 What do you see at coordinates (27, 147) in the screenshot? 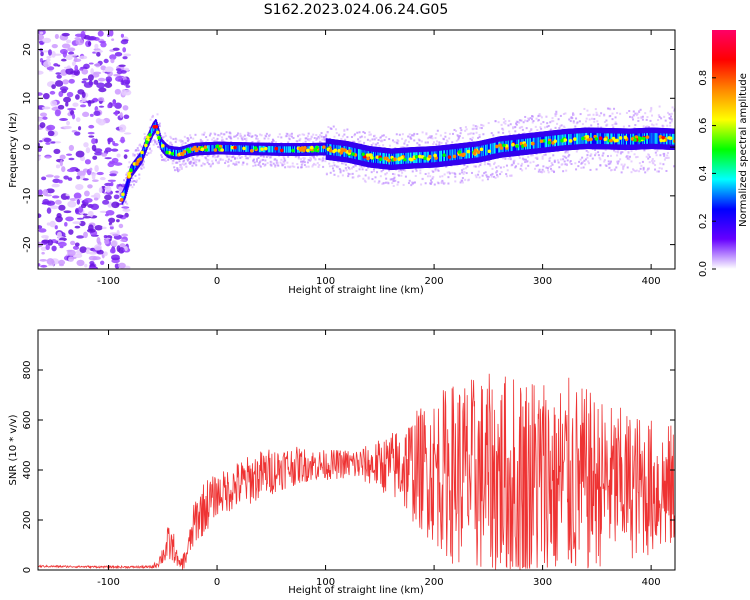
I see `spectrogram-ytick-label: 0` at bounding box center [27, 147].